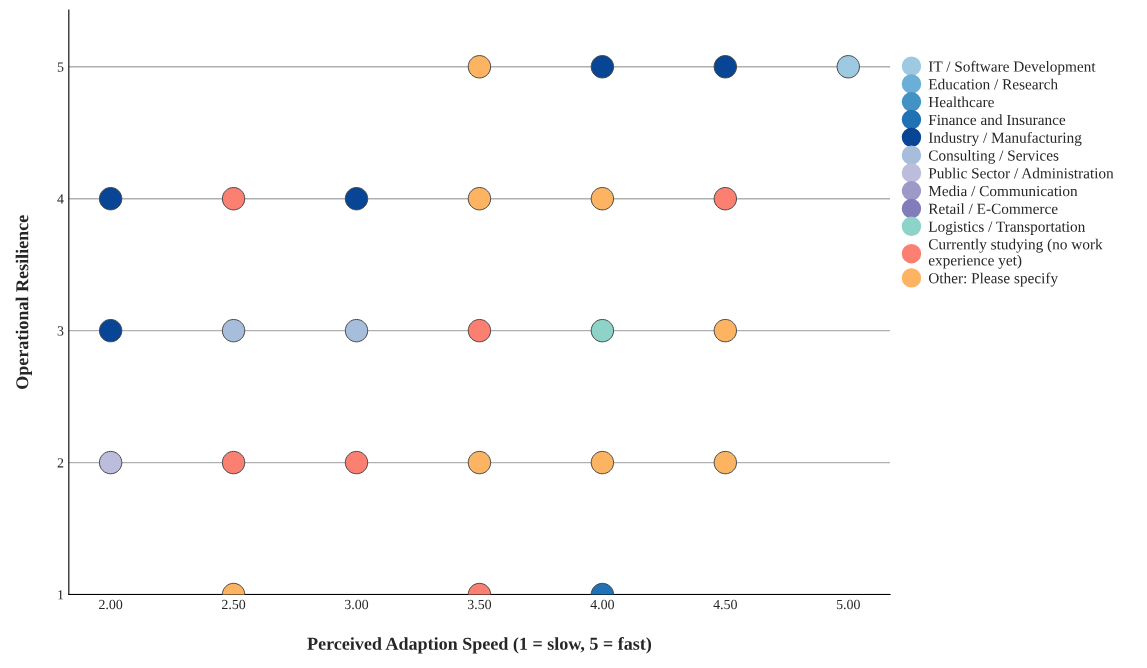  I want to click on y-tick-label: 4, so click(60, 199).